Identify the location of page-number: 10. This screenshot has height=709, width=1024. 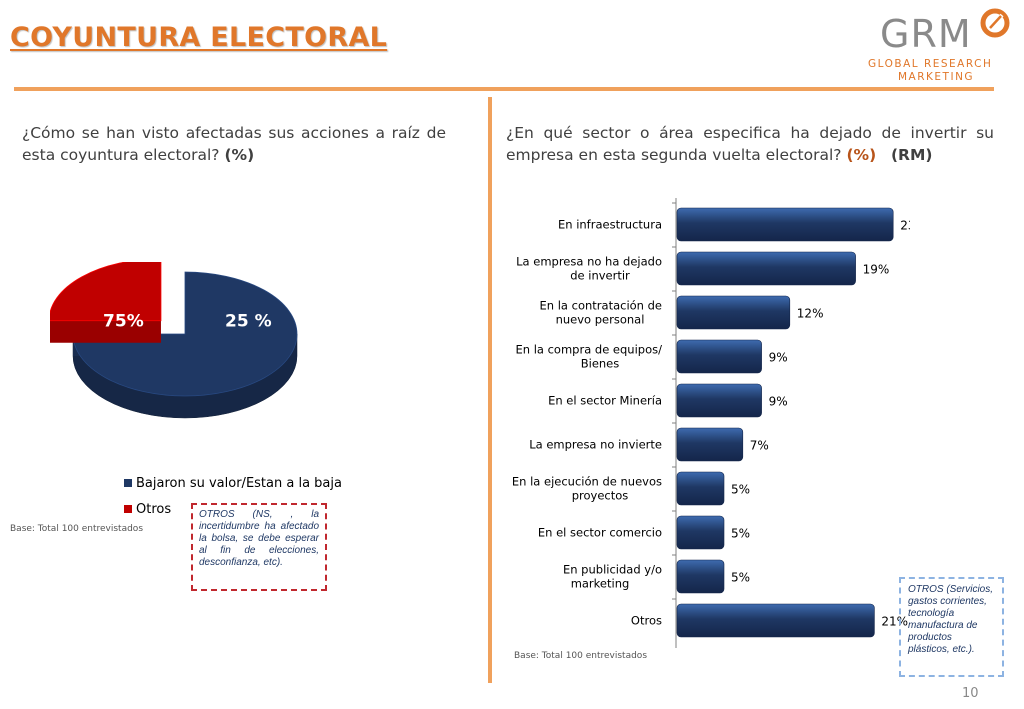
(970, 693).